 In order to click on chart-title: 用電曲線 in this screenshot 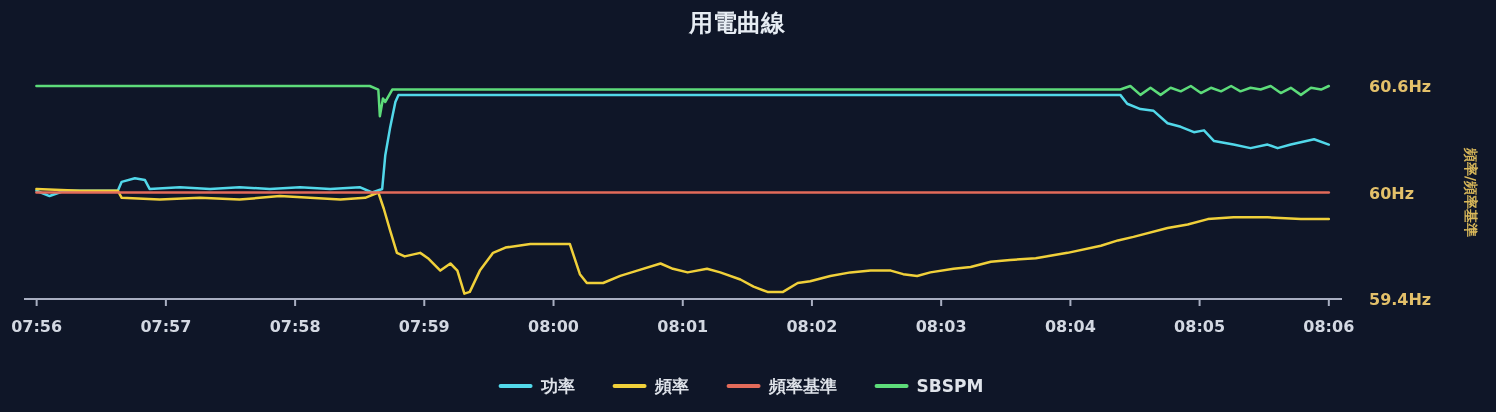, I will do `click(737, 23)`.